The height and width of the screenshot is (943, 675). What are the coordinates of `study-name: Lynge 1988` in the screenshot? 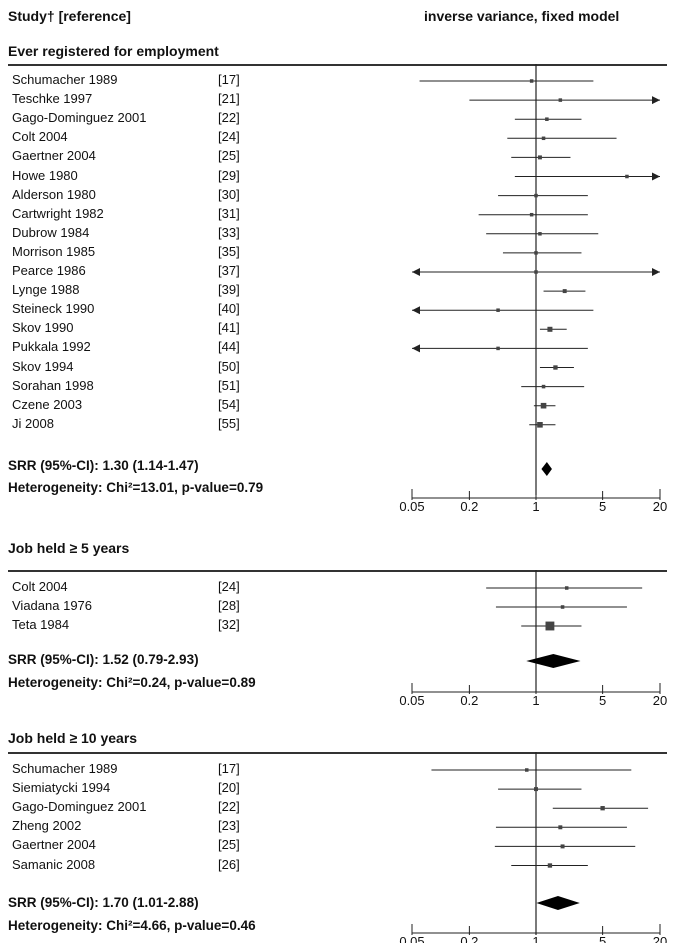 It's located at (46, 290).